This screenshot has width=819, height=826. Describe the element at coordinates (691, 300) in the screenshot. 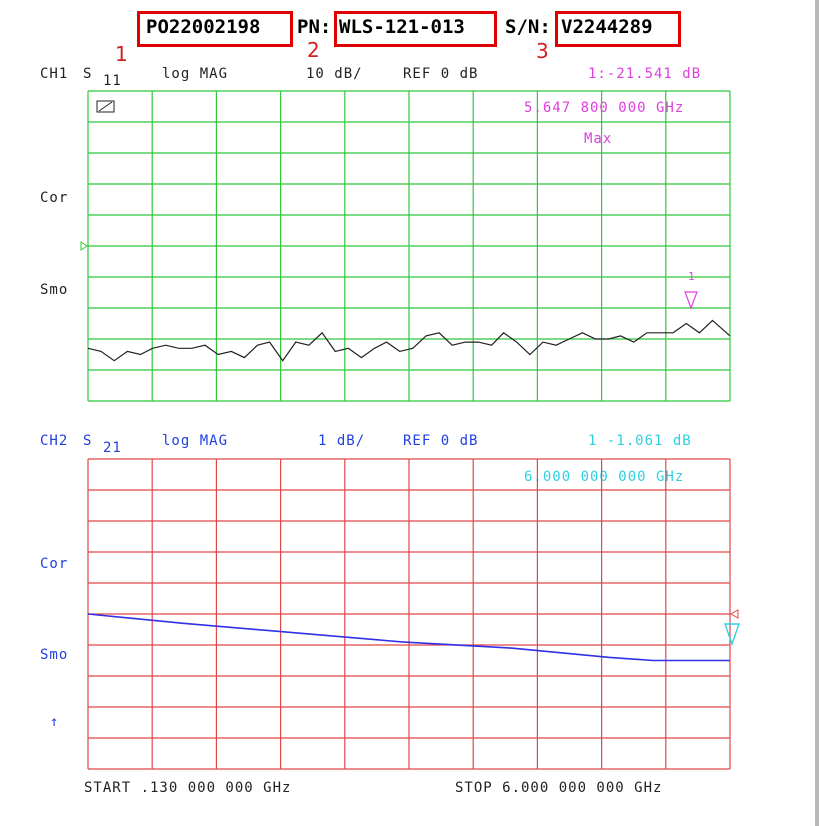

I see `ch1-marker-triangle` at that location.